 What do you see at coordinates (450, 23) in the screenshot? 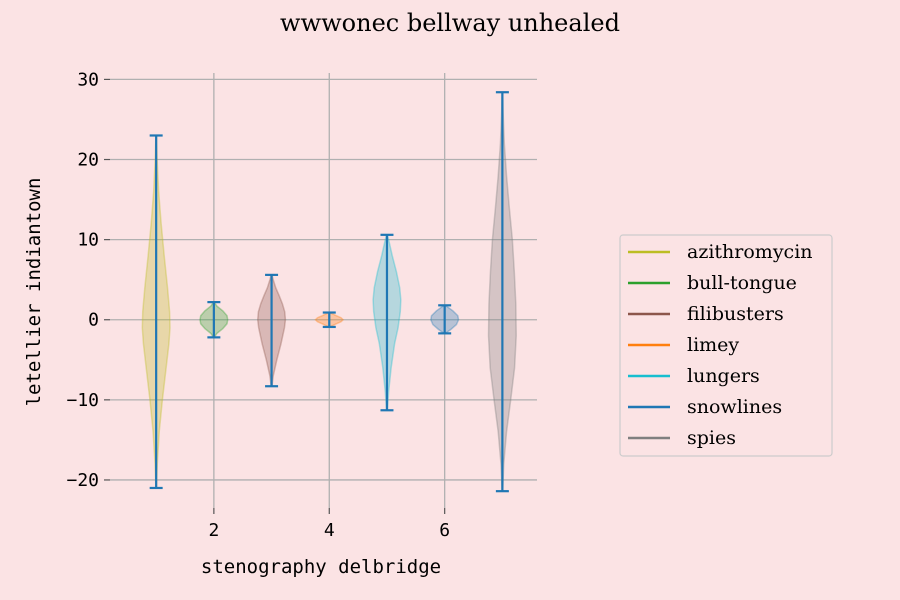
I see `chart-title: wwwonec bellway unhealed` at bounding box center [450, 23].